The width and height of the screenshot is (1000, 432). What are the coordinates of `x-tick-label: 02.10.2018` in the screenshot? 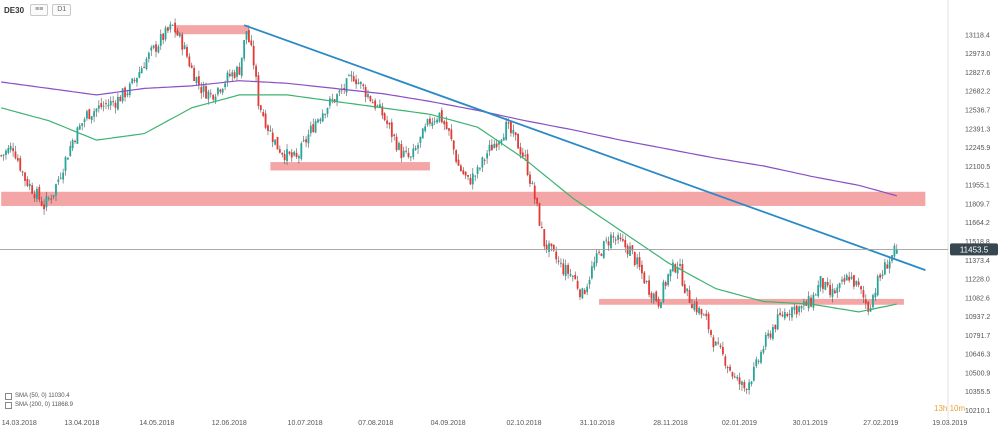 It's located at (523, 423).